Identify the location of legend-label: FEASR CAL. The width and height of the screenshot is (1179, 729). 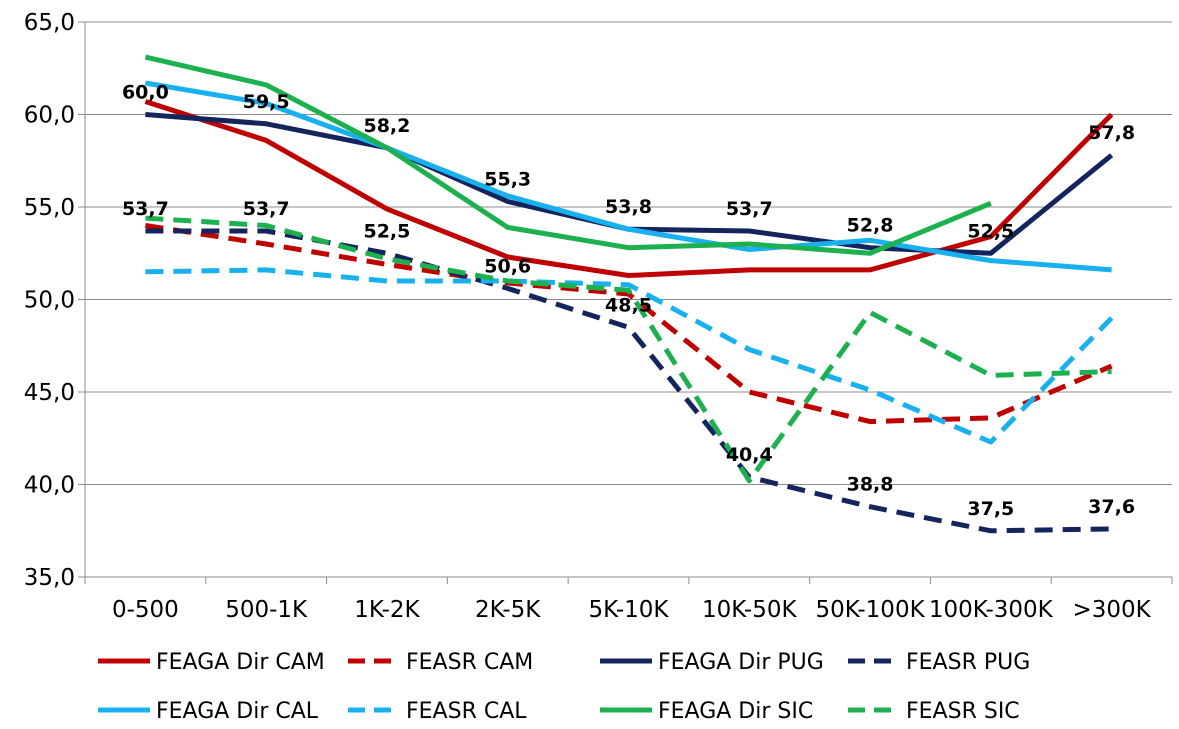
(466, 711).